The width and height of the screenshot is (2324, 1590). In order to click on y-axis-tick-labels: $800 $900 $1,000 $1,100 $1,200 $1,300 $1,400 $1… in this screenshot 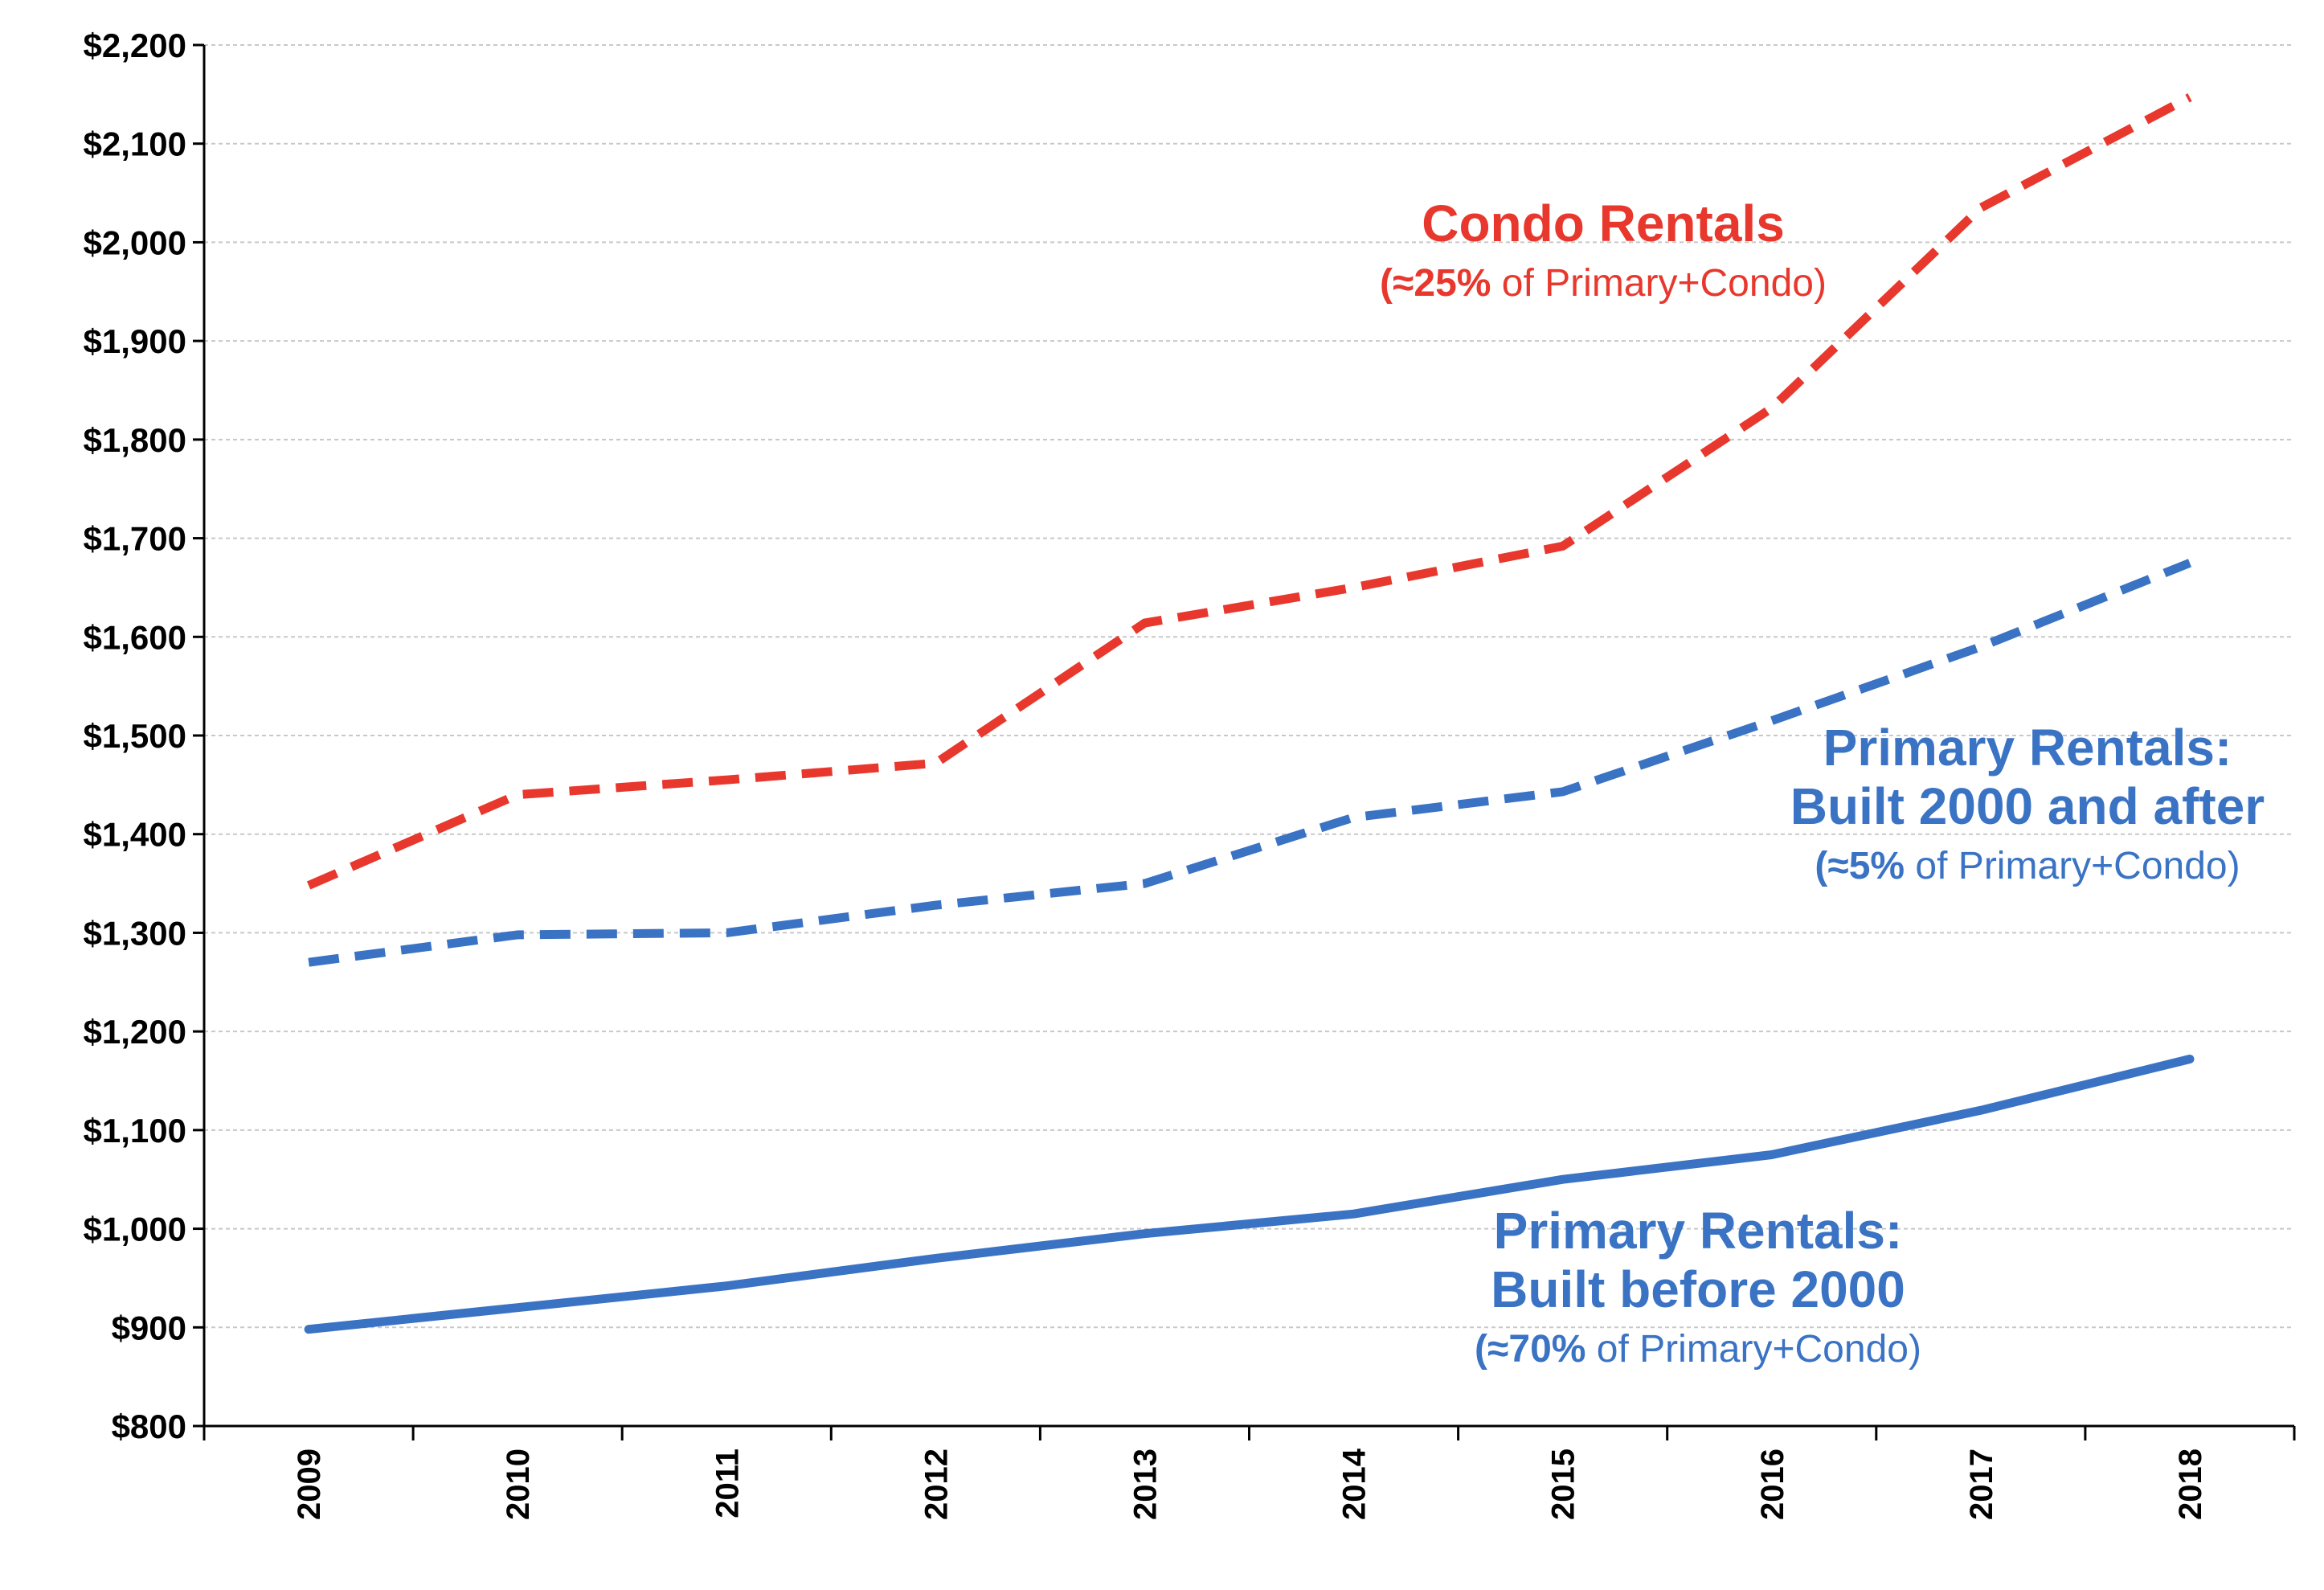, I will do `click(135, 736)`.